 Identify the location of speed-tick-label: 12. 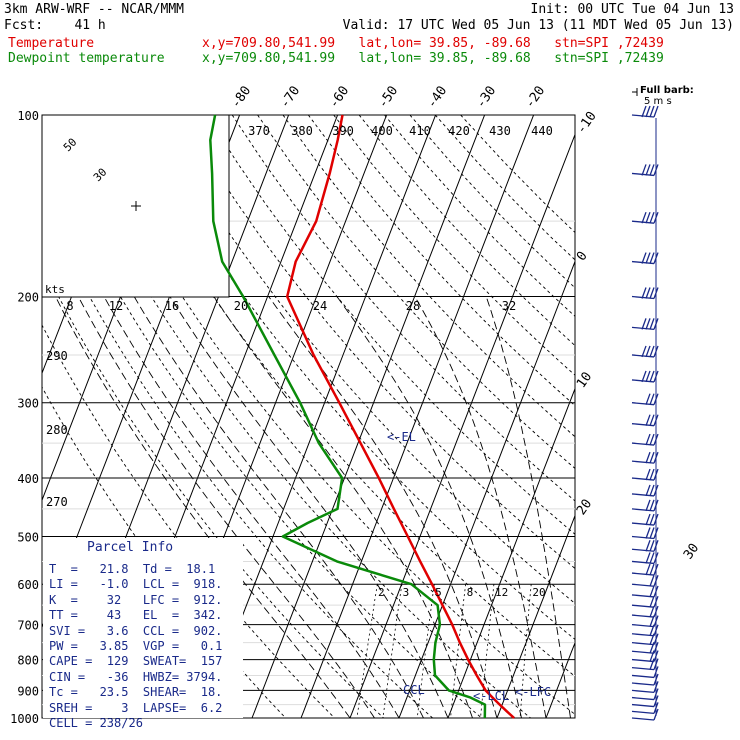
(116, 306).